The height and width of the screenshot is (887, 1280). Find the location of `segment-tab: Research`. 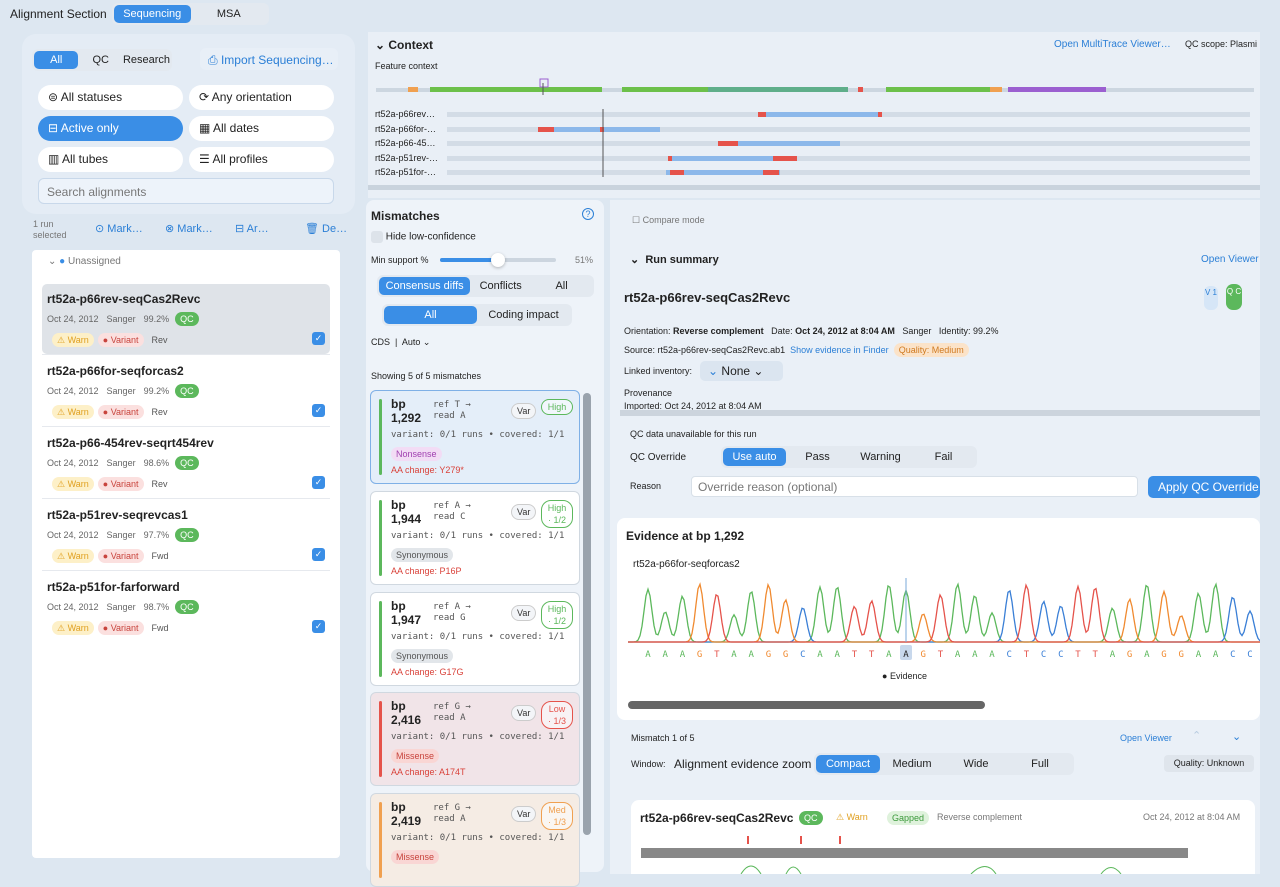

segment-tab: Research is located at coordinates (146, 60).